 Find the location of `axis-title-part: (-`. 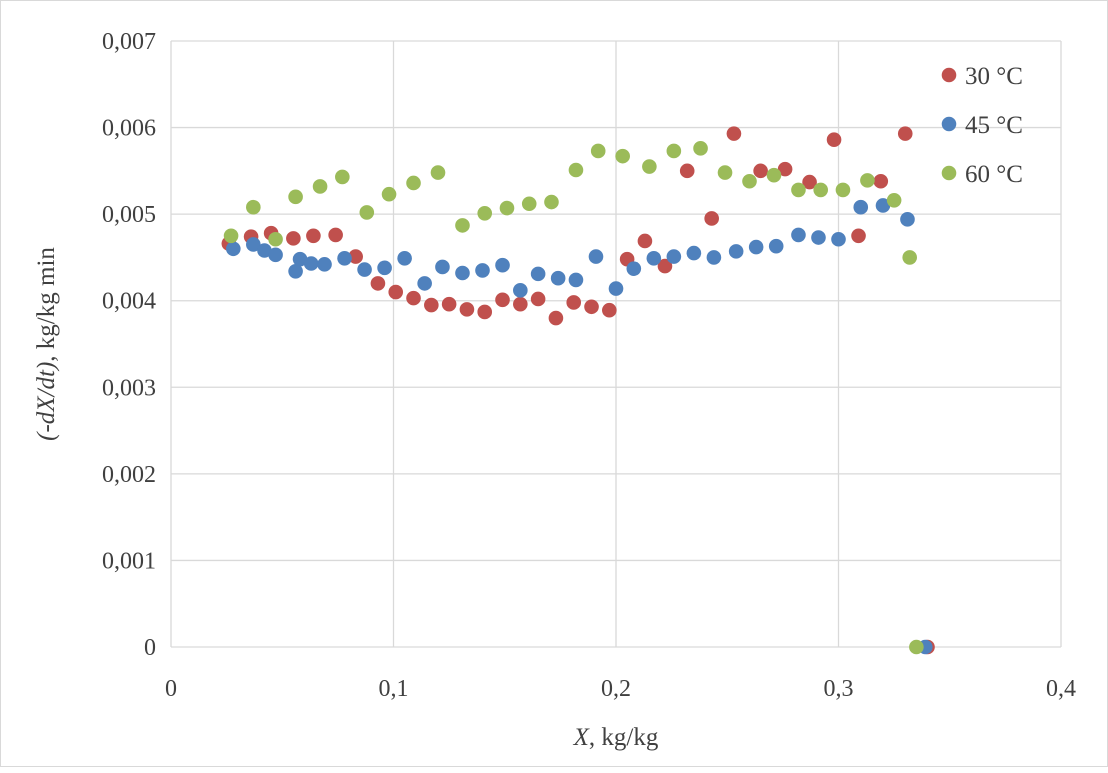

axis-title-part: (- is located at coordinates (46, 432).